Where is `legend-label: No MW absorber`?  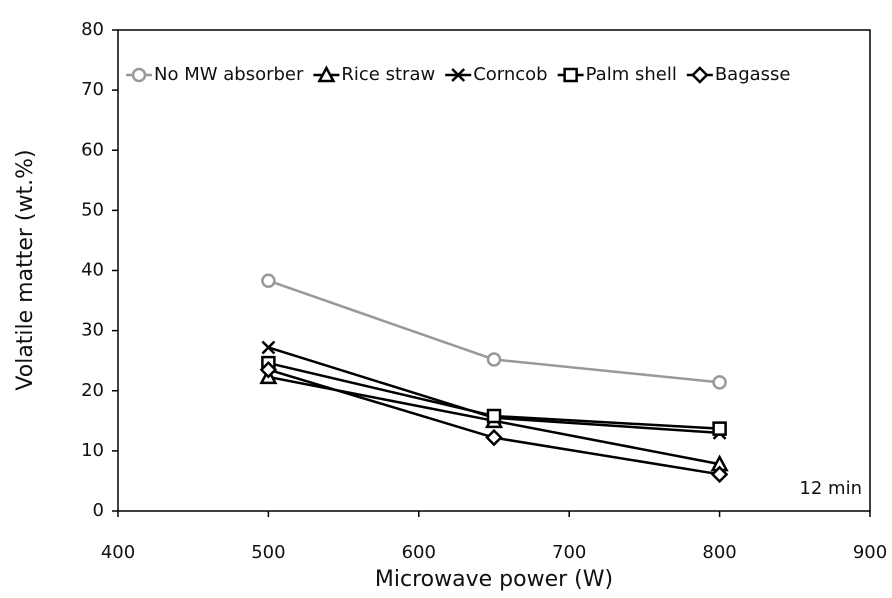
legend-label: No MW absorber is located at coordinates (229, 74).